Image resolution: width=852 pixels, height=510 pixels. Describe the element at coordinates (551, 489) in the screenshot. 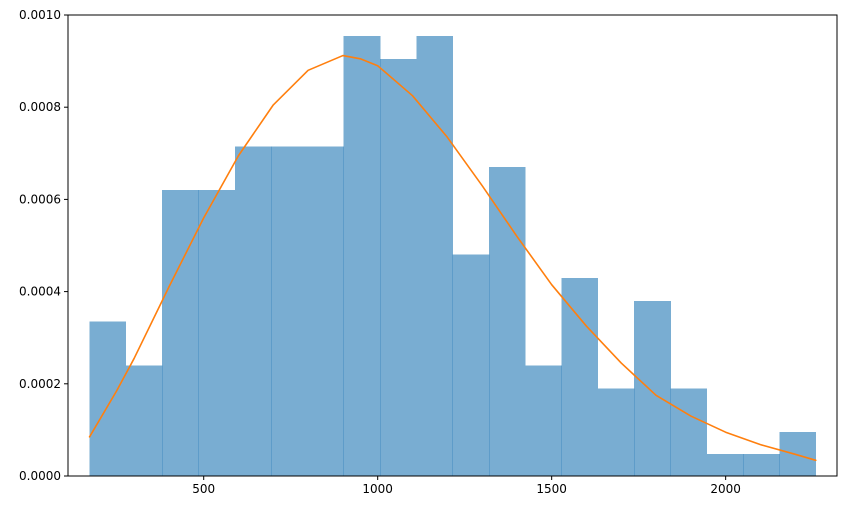

I see `x-tick-label: 1500` at that location.